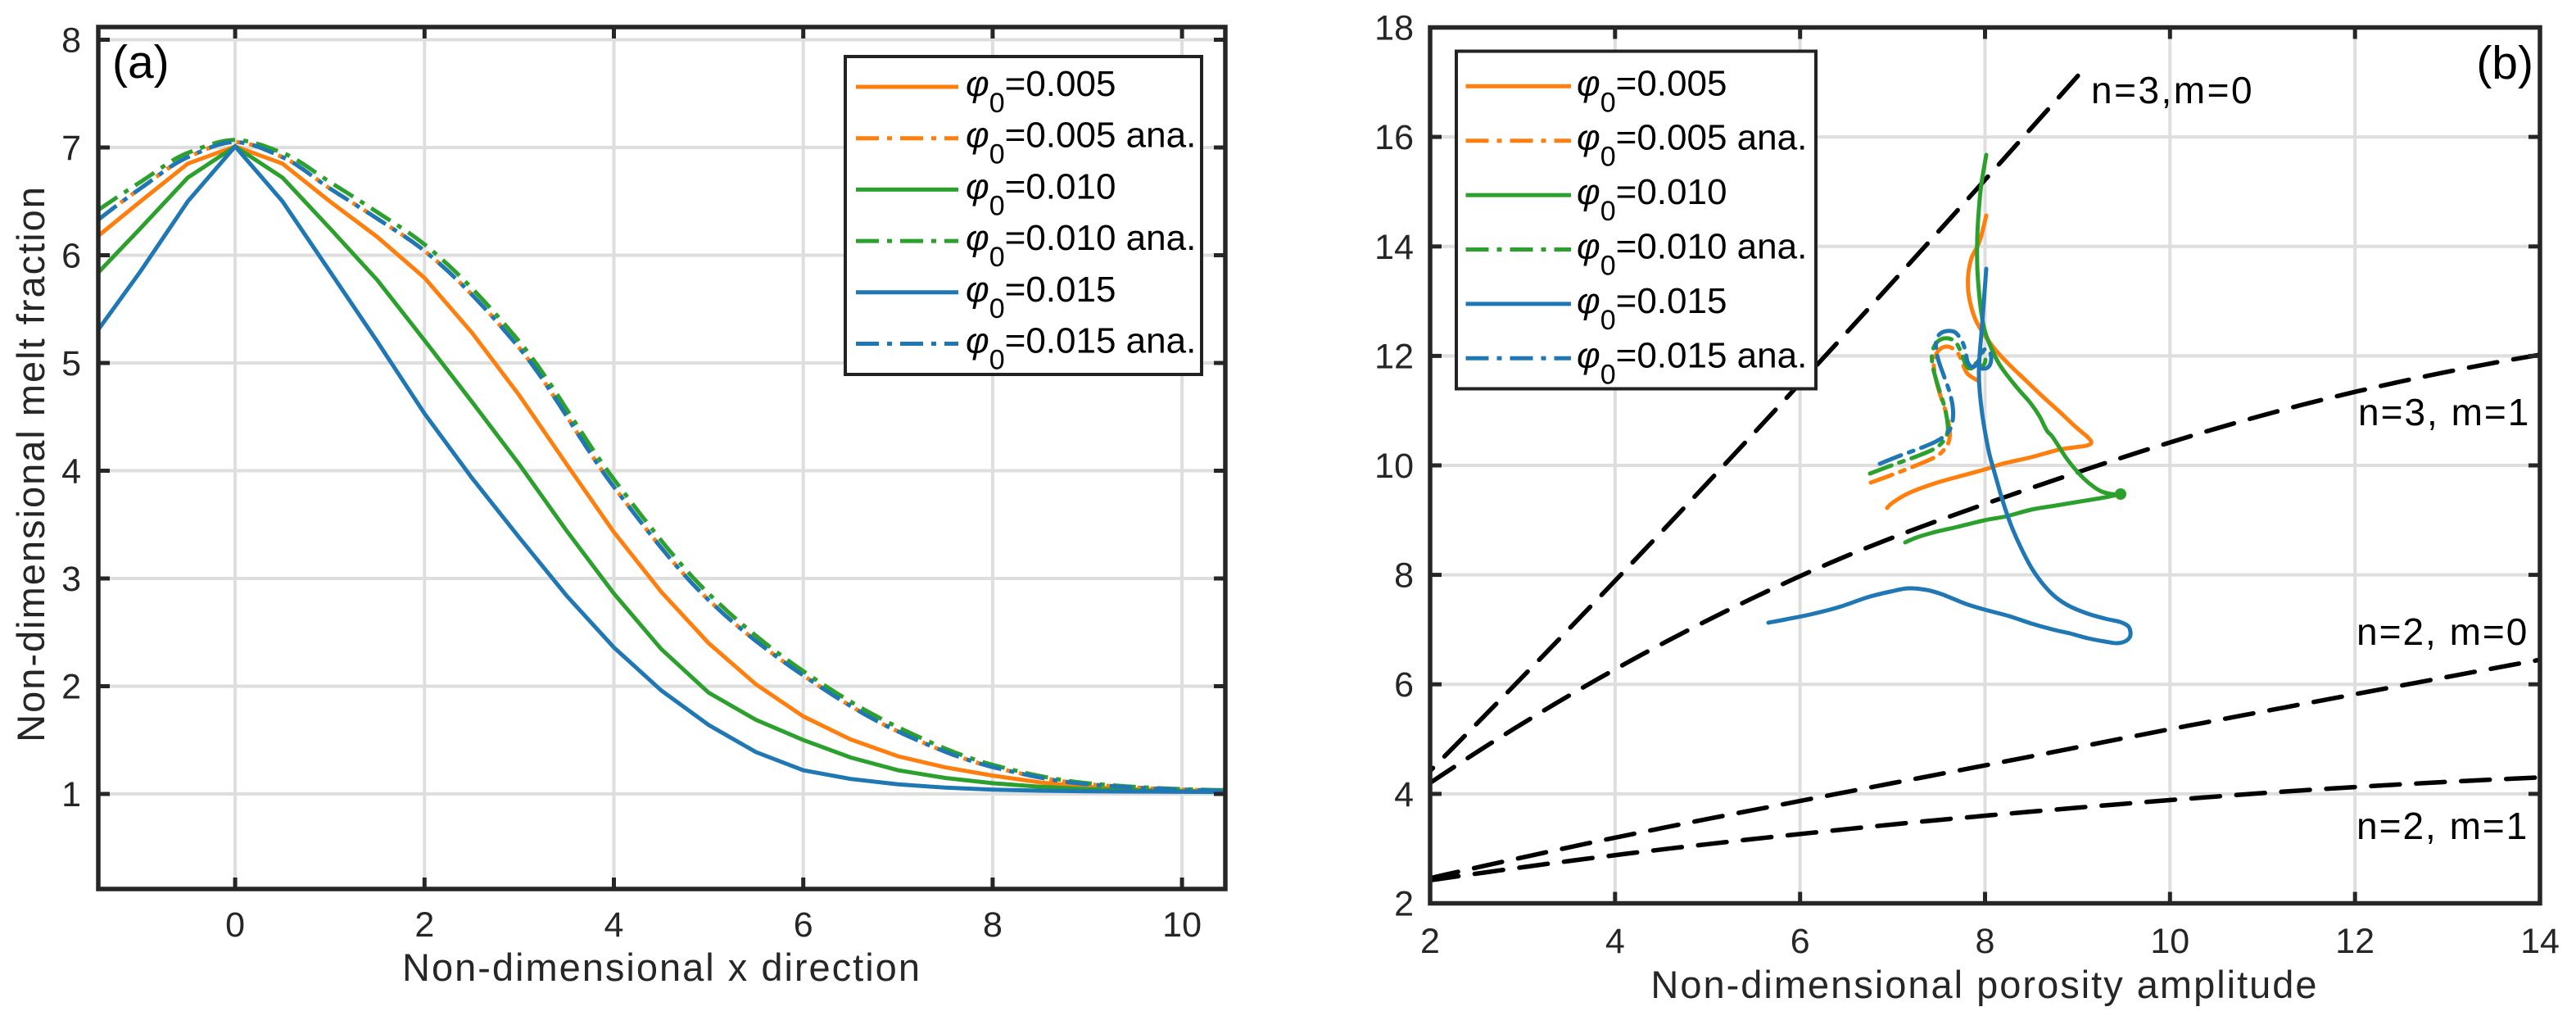 The image size is (2576, 1025). What do you see at coordinates (71, 794) in the screenshot?
I see `svg-text: 1` at bounding box center [71, 794].